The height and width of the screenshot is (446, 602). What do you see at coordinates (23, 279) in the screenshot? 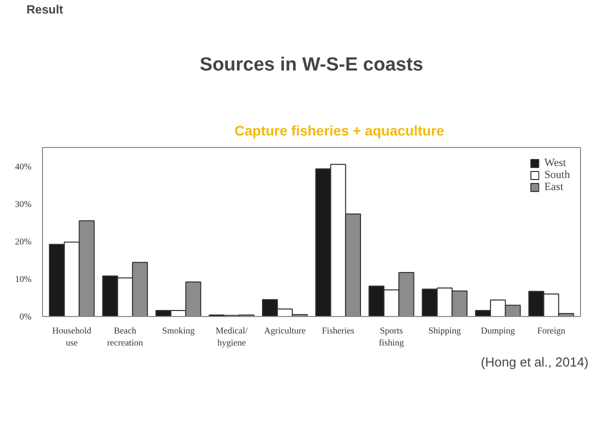
I see `y-tick-label: 10%` at bounding box center [23, 279].